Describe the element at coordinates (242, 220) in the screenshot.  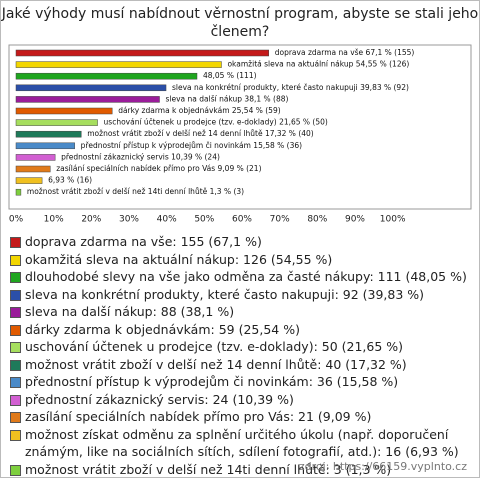
I see `x-tick-label: 60%` at that location.